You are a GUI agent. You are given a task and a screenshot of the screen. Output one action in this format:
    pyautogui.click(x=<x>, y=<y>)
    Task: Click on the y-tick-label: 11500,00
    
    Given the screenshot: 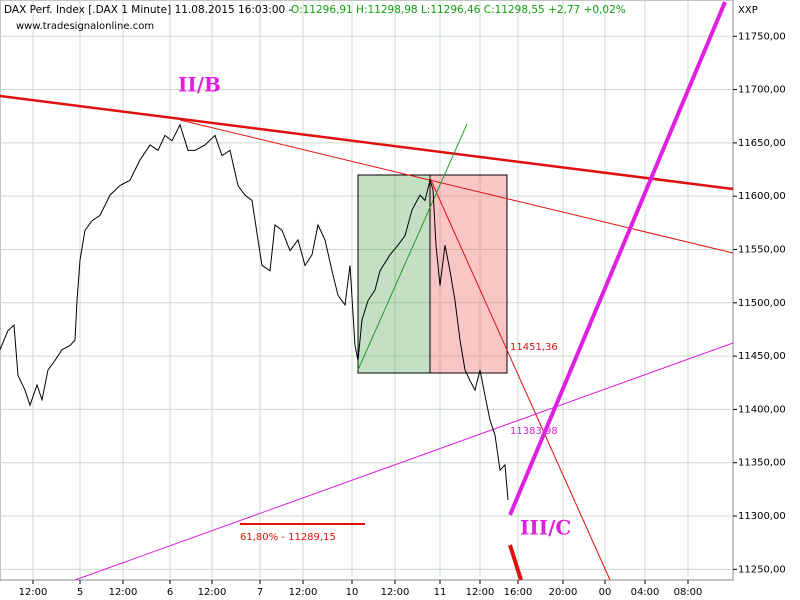 What is the action you would take?
    pyautogui.click(x=762, y=303)
    